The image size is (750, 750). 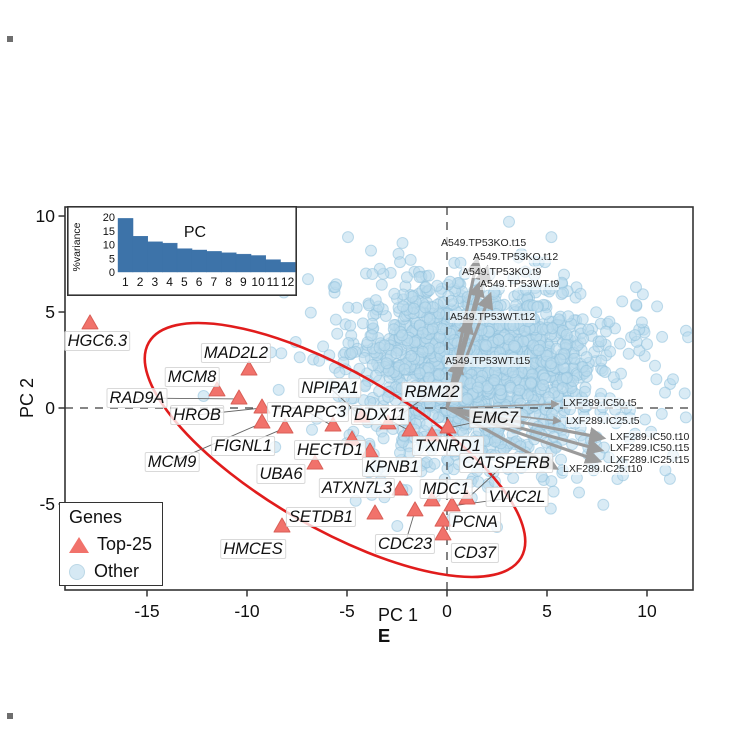 I want to click on gene-label-leader, so click(x=188, y=398).